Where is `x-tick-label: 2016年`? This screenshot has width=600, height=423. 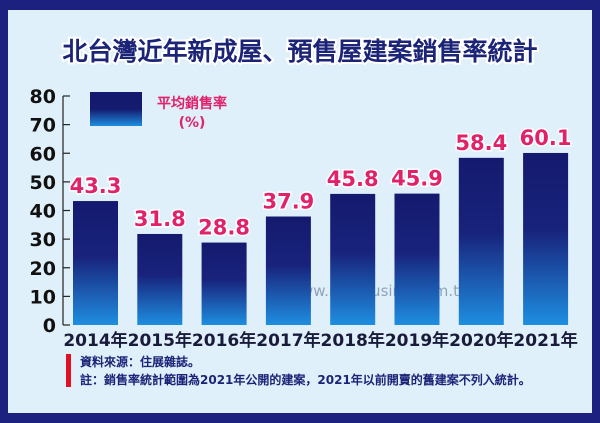
x-tick-label: 2016年 is located at coordinates (224, 340).